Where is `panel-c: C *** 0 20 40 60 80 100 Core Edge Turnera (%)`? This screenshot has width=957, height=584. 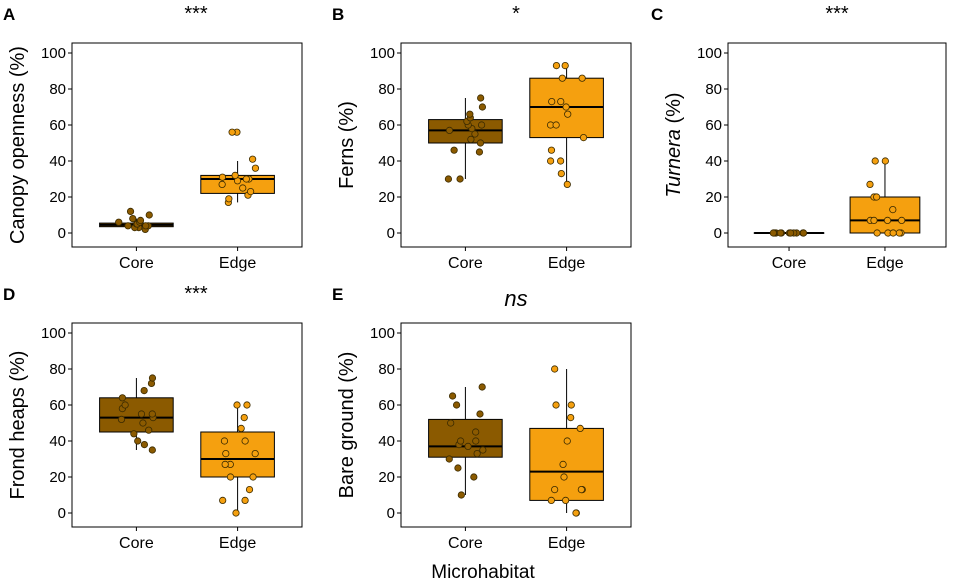 panel-c: C *** 0 20 40 60 80 100 Core Edge Turnera (%) is located at coordinates (799, 137).